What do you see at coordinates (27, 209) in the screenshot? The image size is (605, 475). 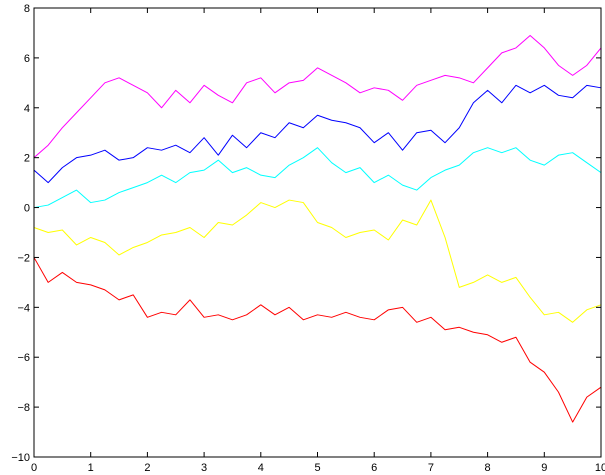 I see `y-tick-label: 0` at bounding box center [27, 209].